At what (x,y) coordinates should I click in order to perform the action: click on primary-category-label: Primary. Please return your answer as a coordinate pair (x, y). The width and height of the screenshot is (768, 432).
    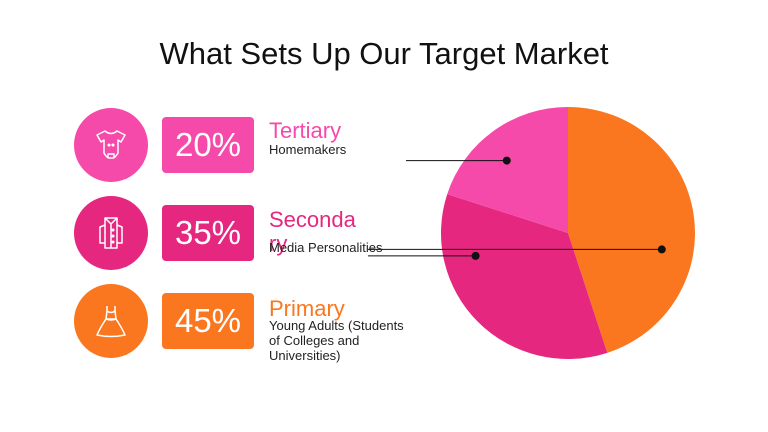
    Looking at the image, I should click on (307, 308).